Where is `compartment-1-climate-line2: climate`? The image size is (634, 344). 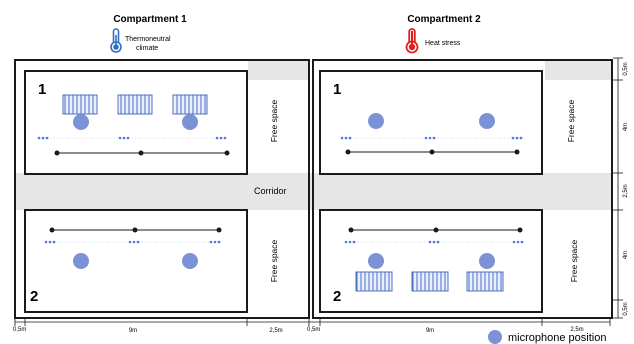
compartment-1-climate-line2: climate is located at coordinates (147, 48).